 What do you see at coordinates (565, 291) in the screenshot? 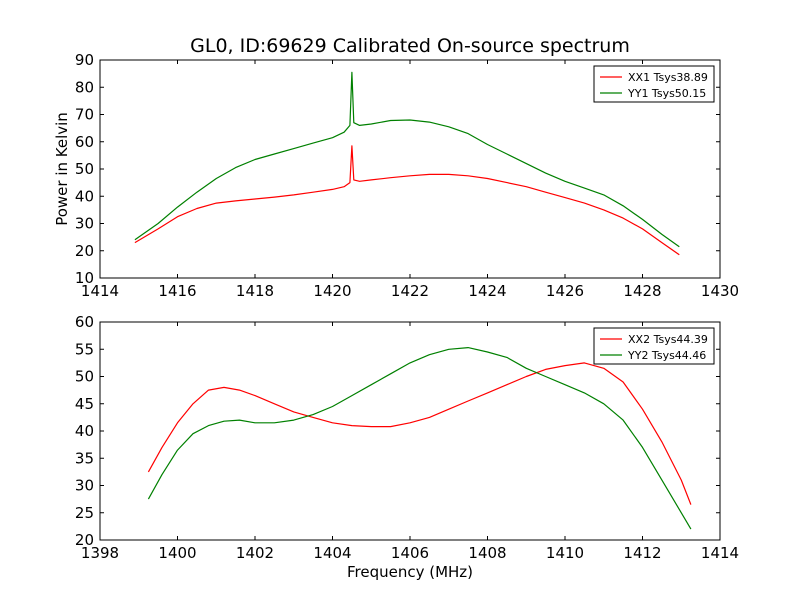
I see `x-tick-label: 1426` at bounding box center [565, 291].